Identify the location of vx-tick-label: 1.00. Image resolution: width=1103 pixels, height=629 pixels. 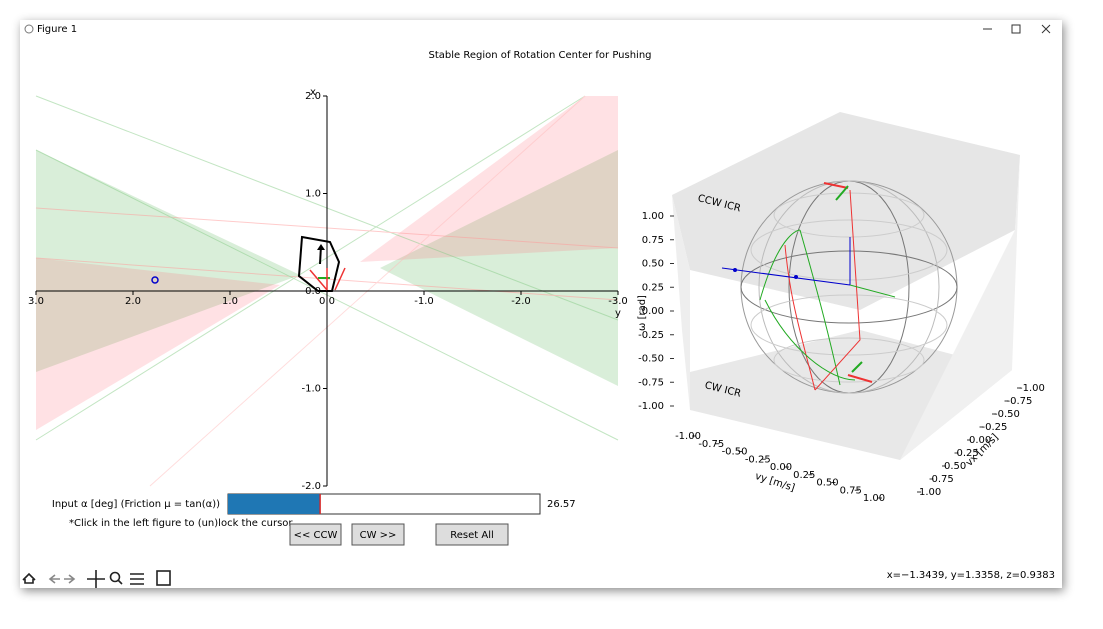
(930, 492).